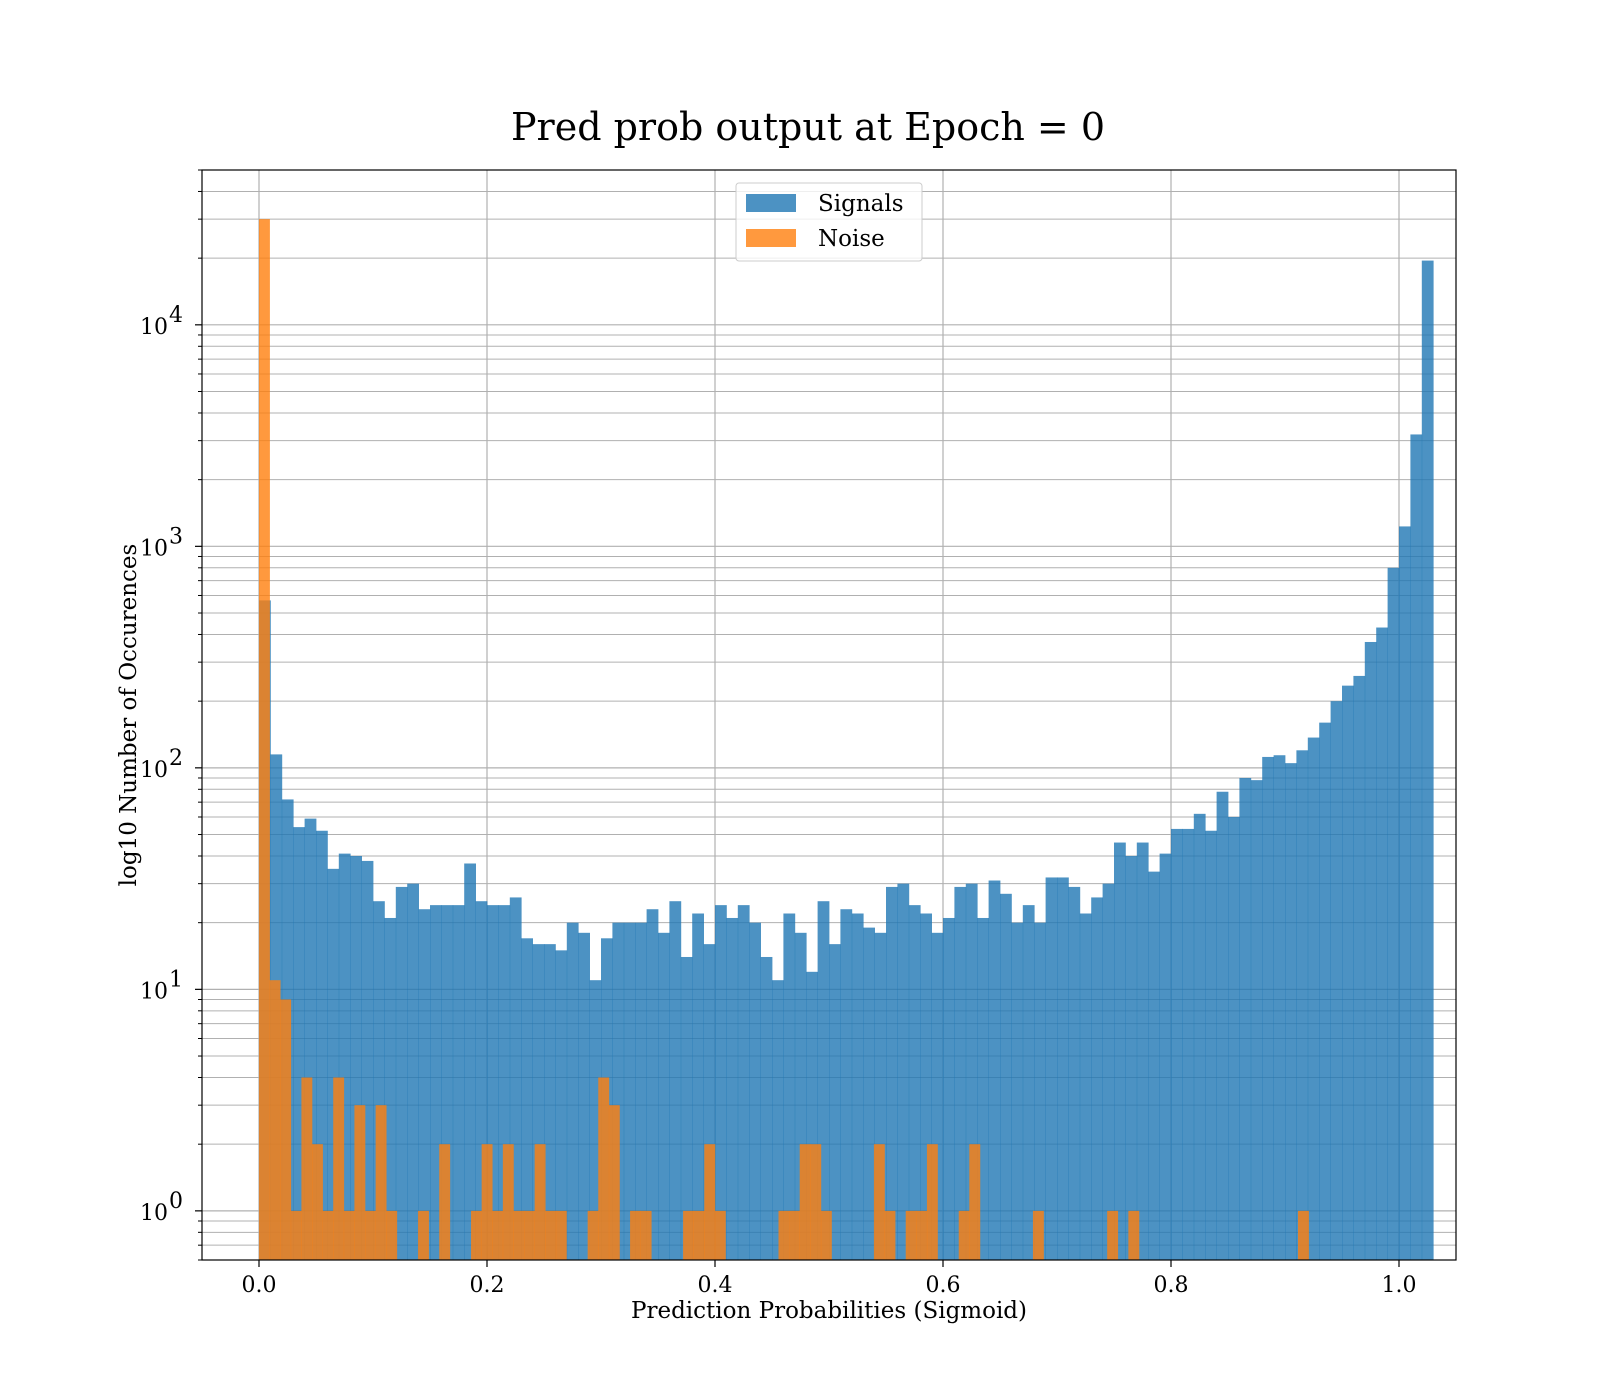 Image resolution: width=1600 pixels, height=1400 pixels. What do you see at coordinates (259, 1285) in the screenshot?
I see `x-tick-label: 0.0` at bounding box center [259, 1285].